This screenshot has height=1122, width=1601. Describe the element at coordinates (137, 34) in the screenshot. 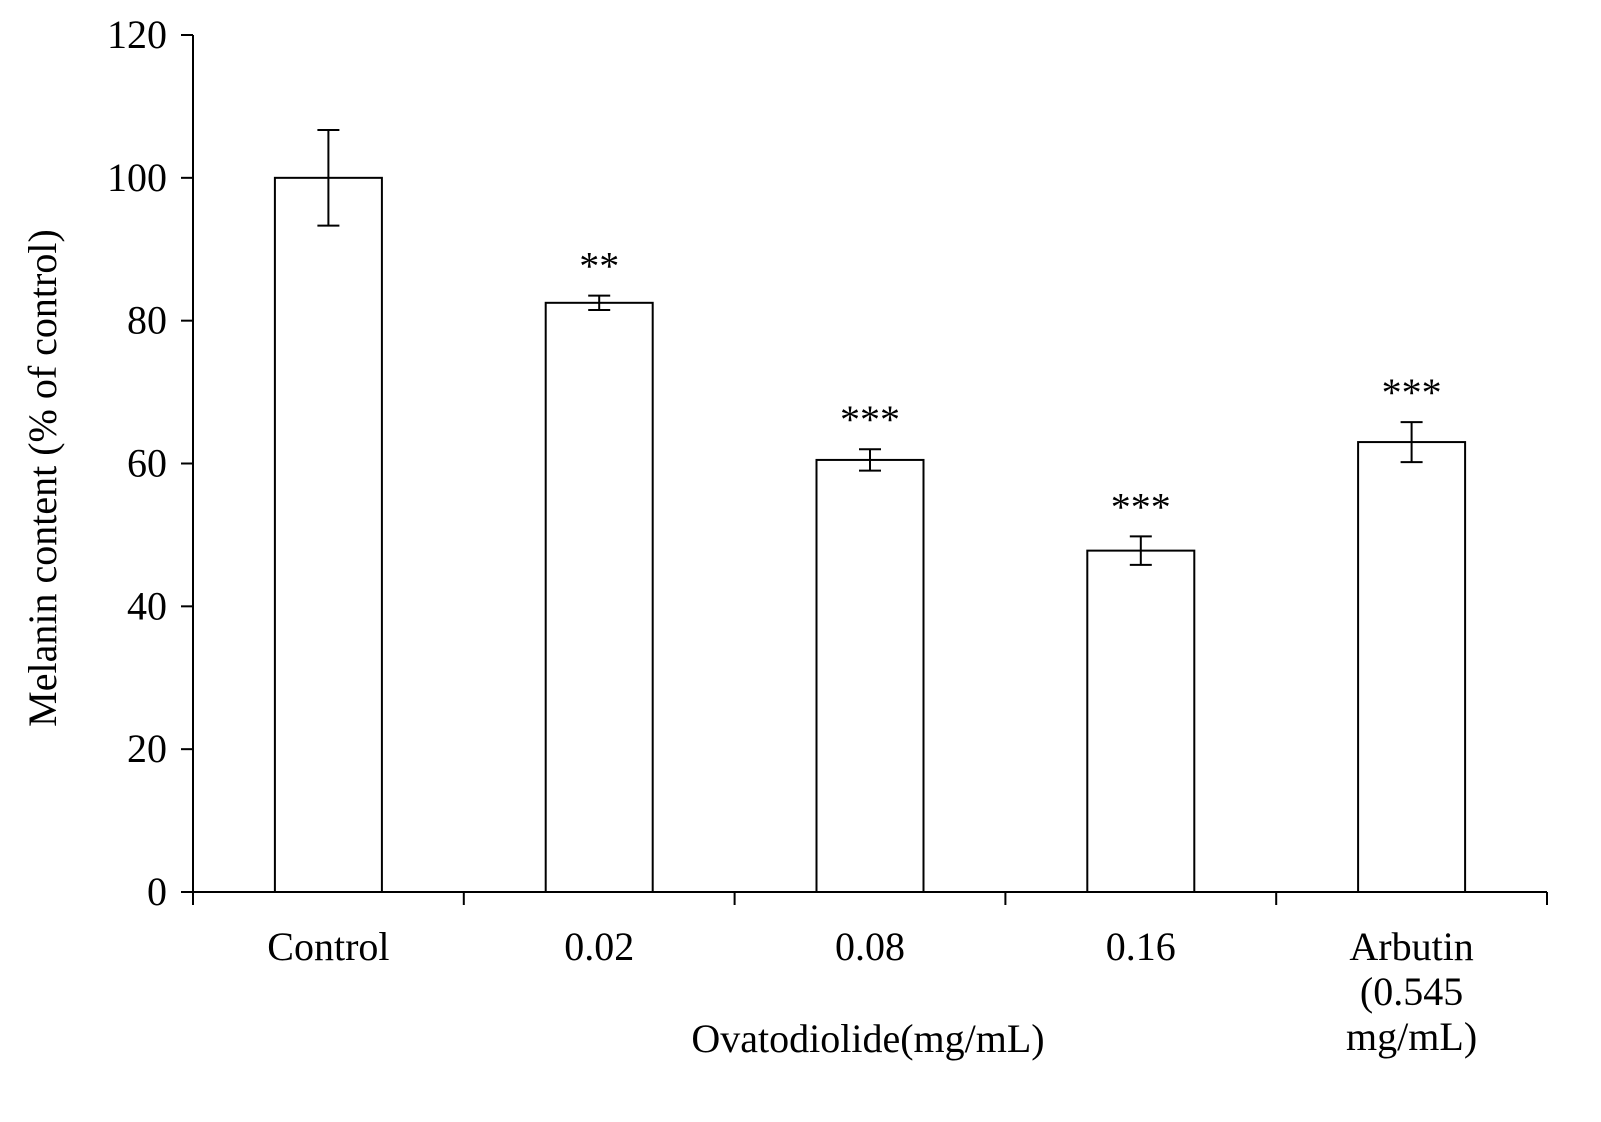

I see `y-tick-label: 120` at that location.